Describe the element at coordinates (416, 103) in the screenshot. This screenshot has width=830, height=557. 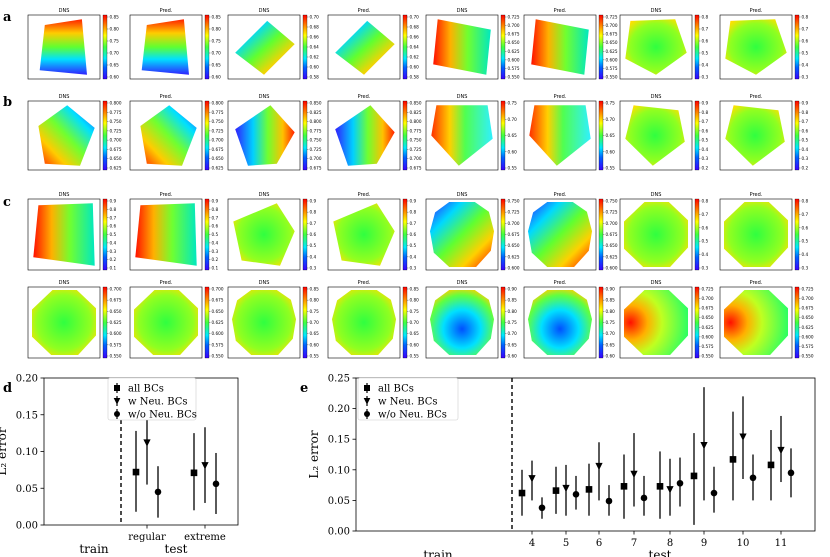
I see `colorbar-tick-label: 0.850` at that location.